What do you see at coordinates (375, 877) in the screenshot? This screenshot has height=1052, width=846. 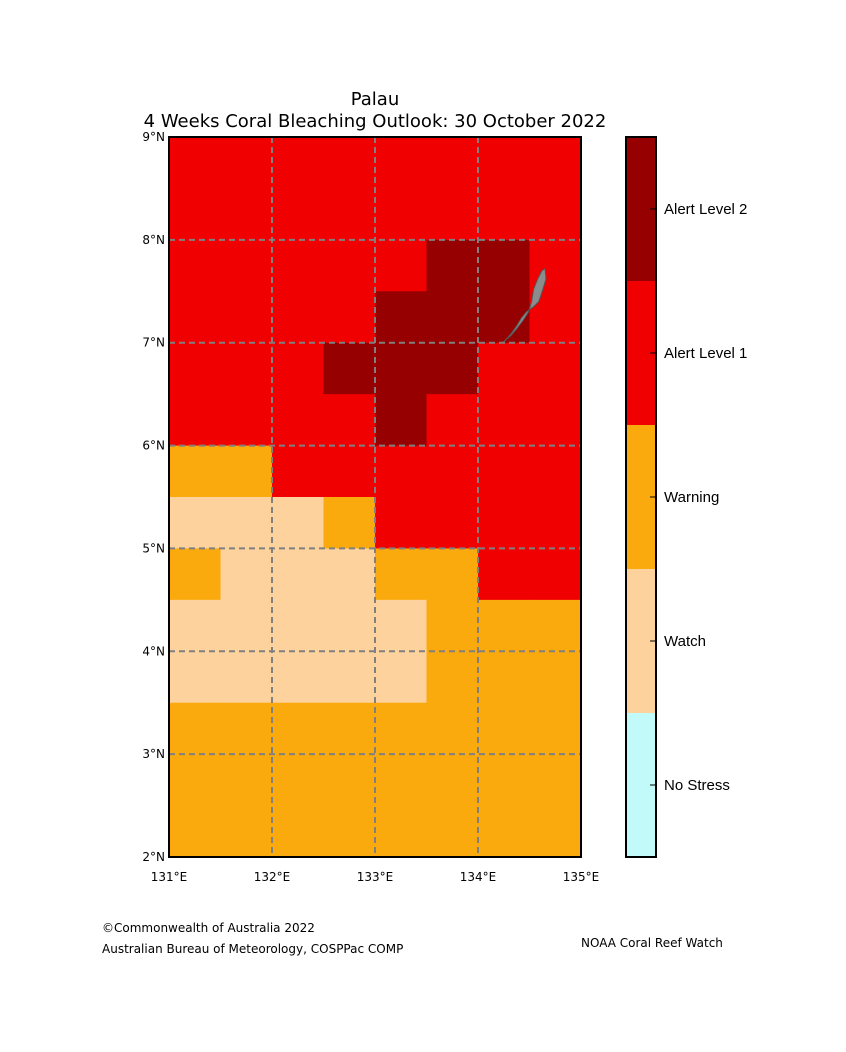 I see `lon-tick-label: 133°E` at bounding box center [375, 877].